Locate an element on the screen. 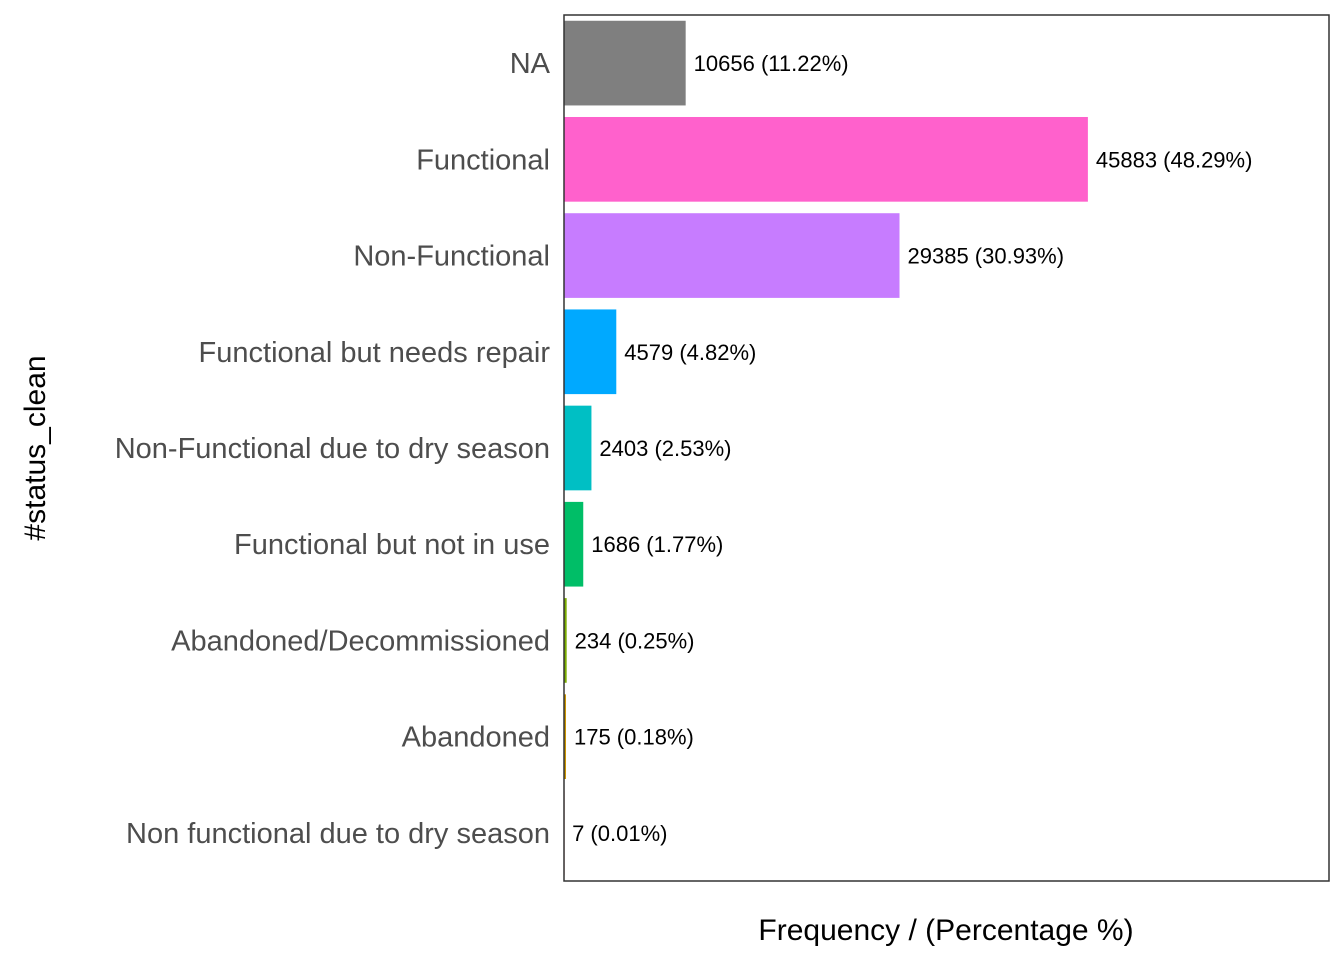  category-label-5: Functional but not in use is located at coordinates (392, 545).